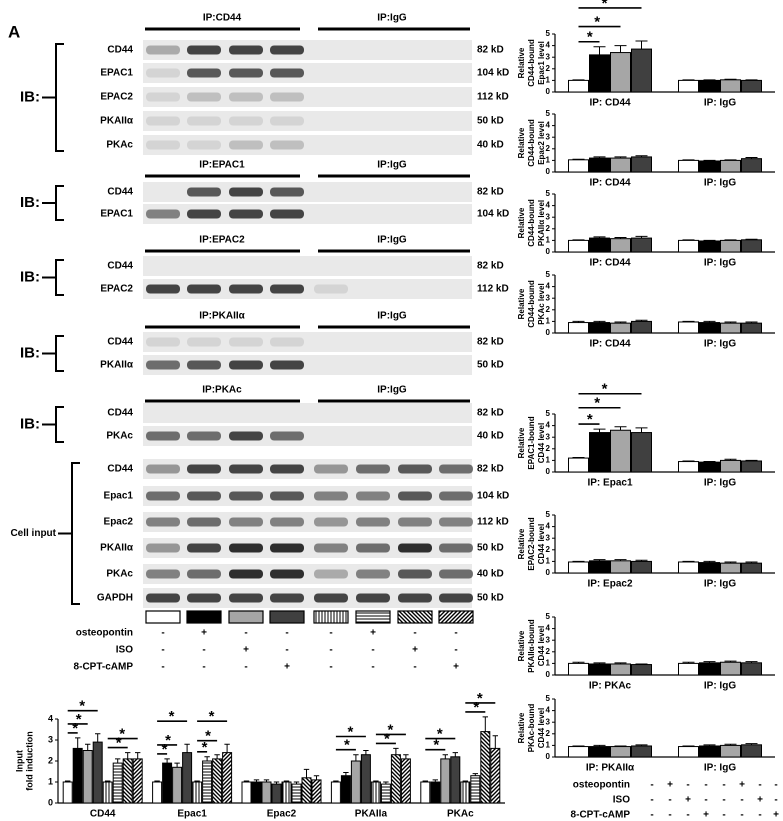 The width and height of the screenshot is (783, 821). I want to click on x-tick-label: IP: CD44, so click(610, 344).